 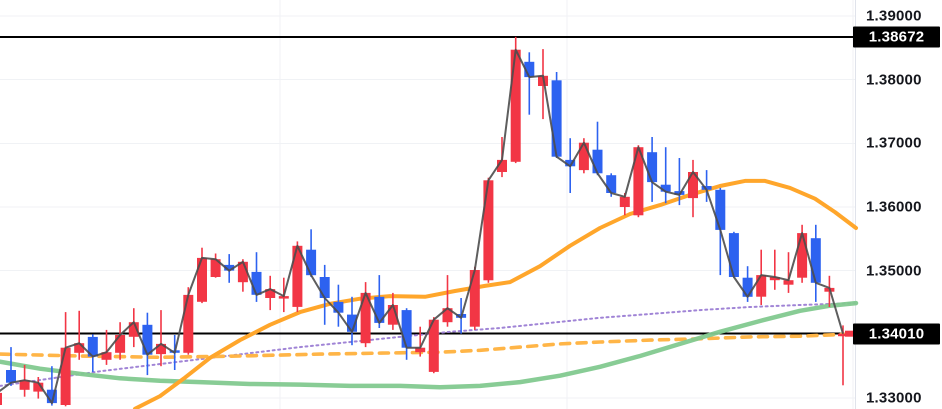 What do you see at coordinates (894, 80) in the screenshot?
I see `price-axis-label: 1.38000` at bounding box center [894, 80].